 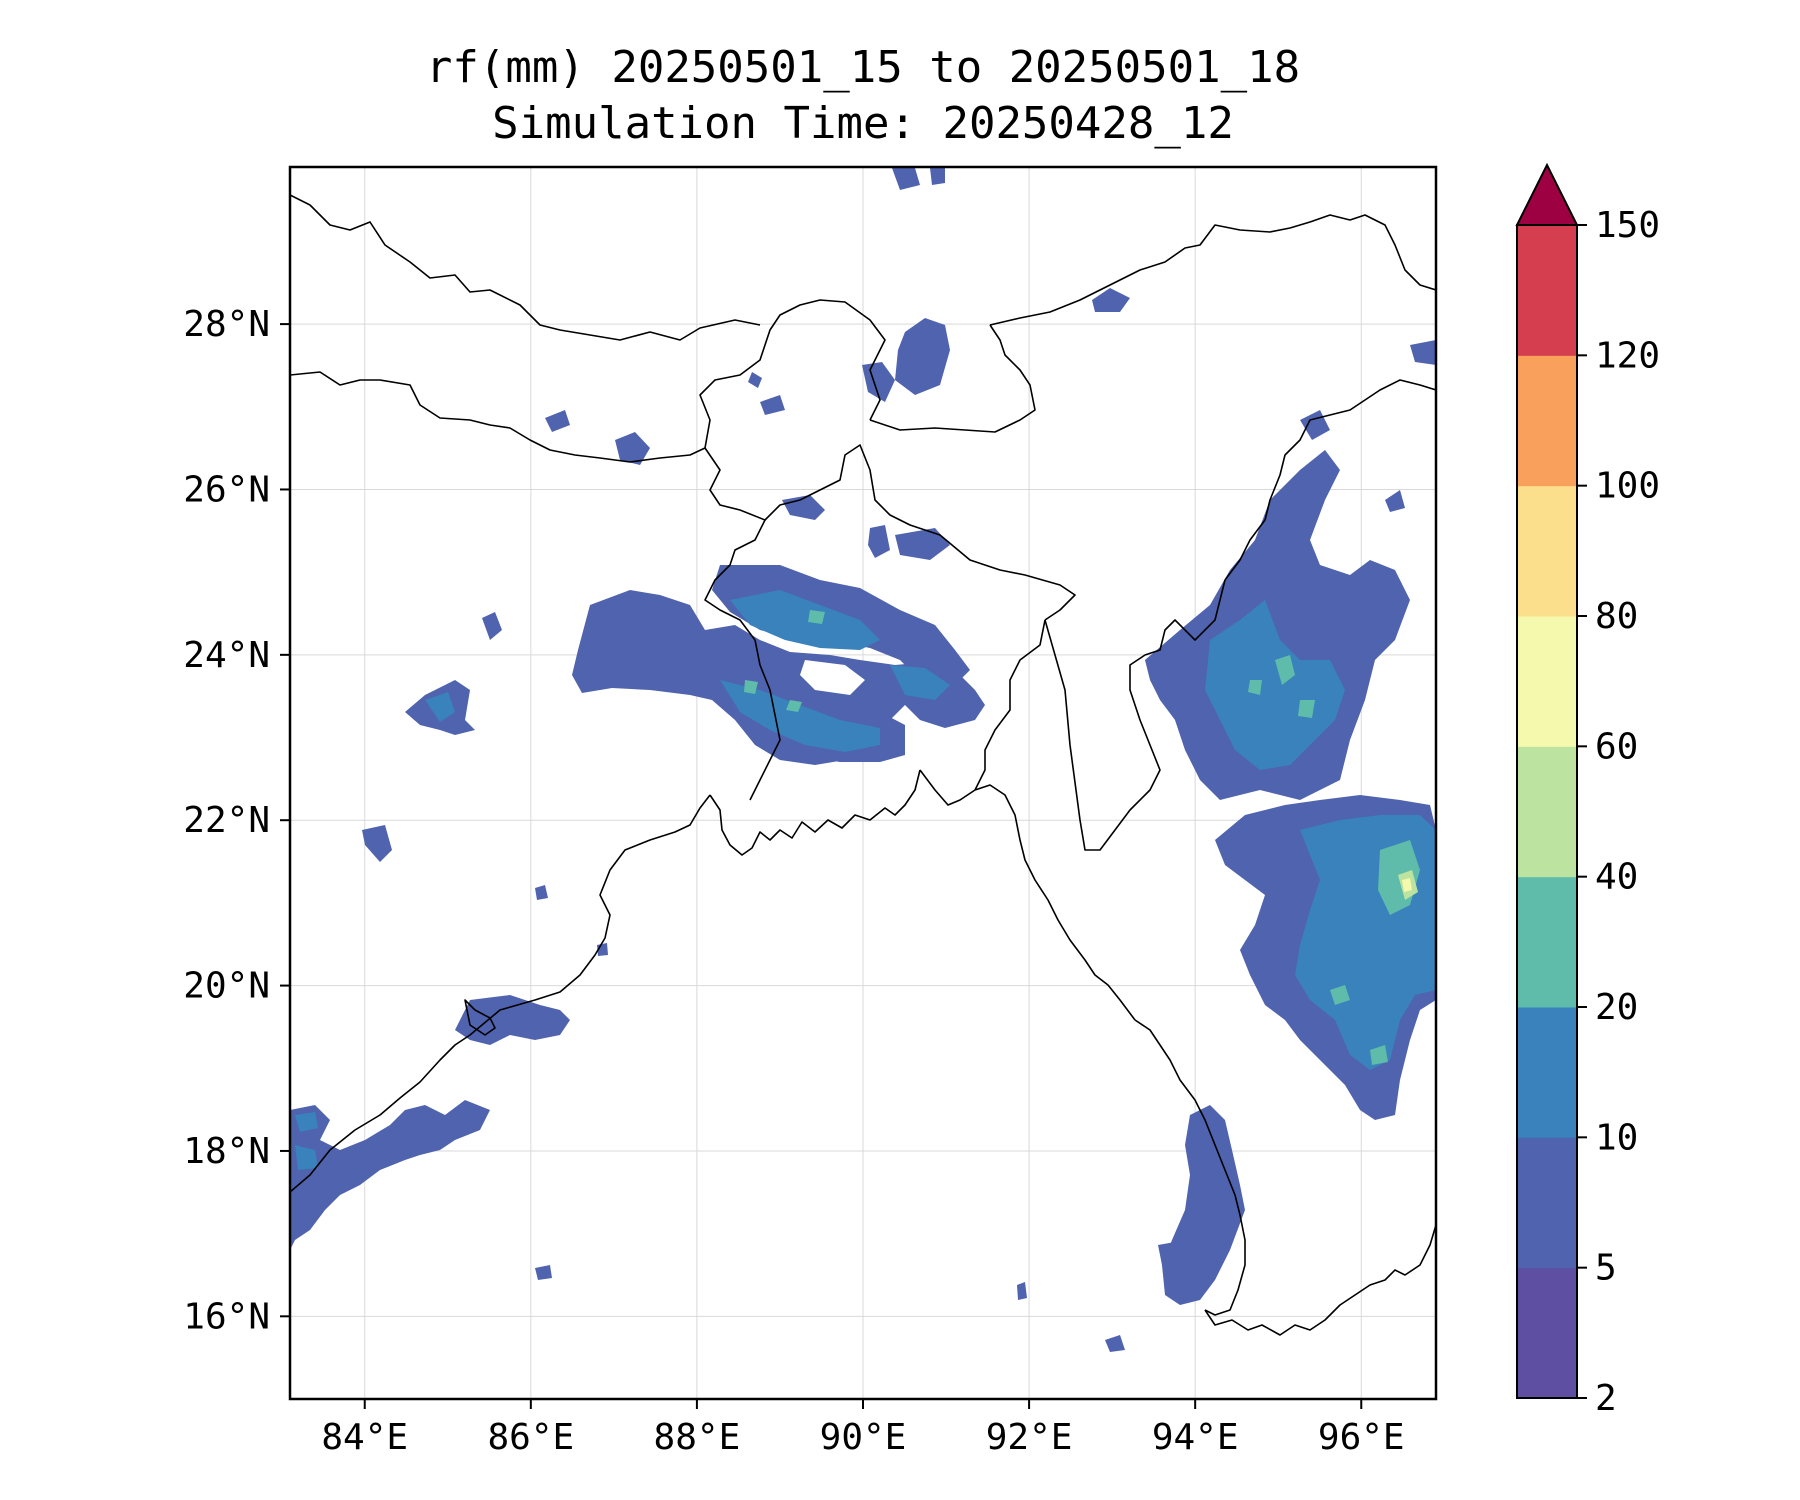 I want to click on rain-core-odisha-inland, so click(x=440, y=707).